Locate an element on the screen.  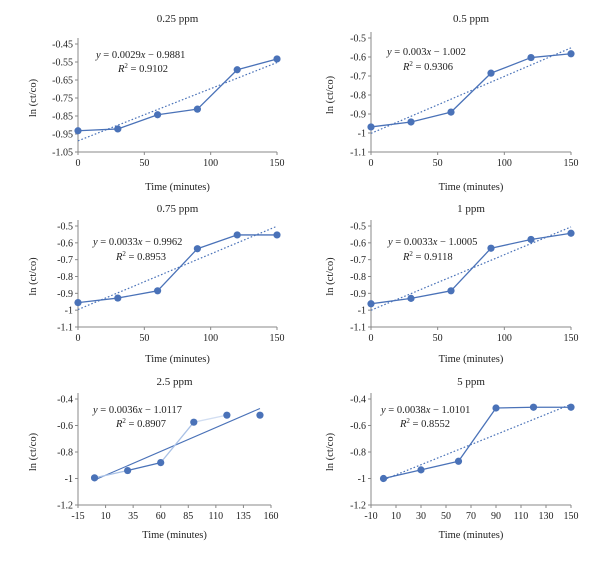
x-tick-label: 150 is located at coordinates (277, 338).